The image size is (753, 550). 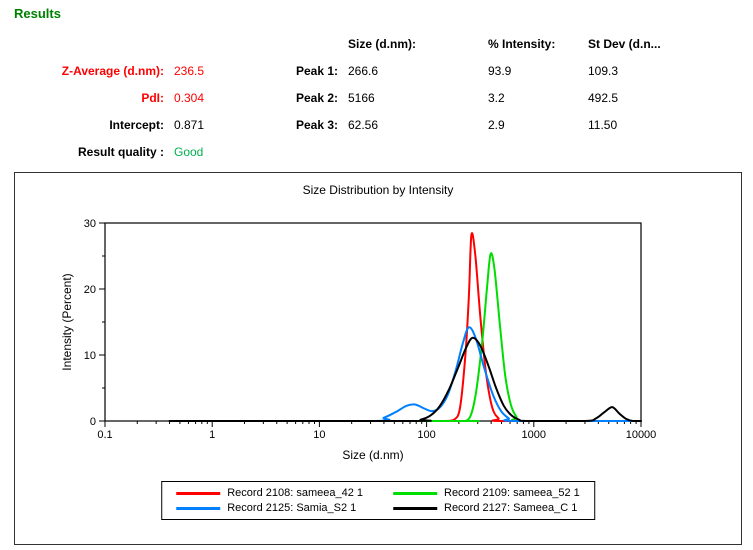 I want to click on svg-text: 100, so click(x=426, y=435).